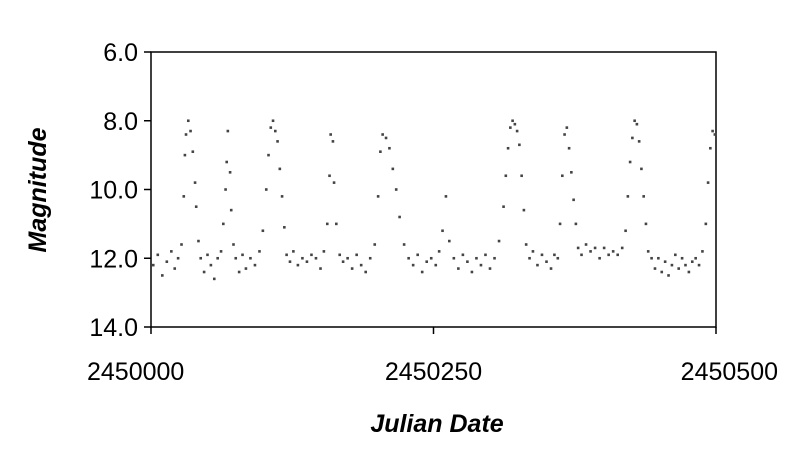  Describe the element at coordinates (113, 259) in the screenshot. I see `y-tick-label: 12.0` at that location.